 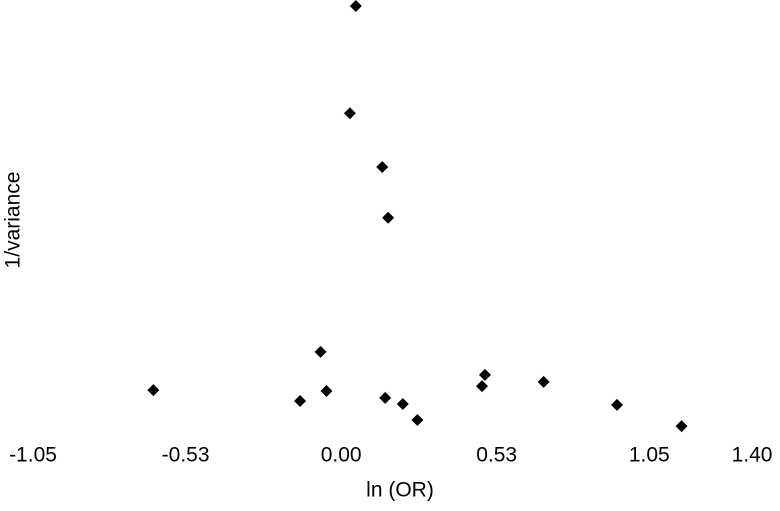 What do you see at coordinates (341, 455) in the screenshot?
I see `x-tick-label: 0.00` at bounding box center [341, 455].